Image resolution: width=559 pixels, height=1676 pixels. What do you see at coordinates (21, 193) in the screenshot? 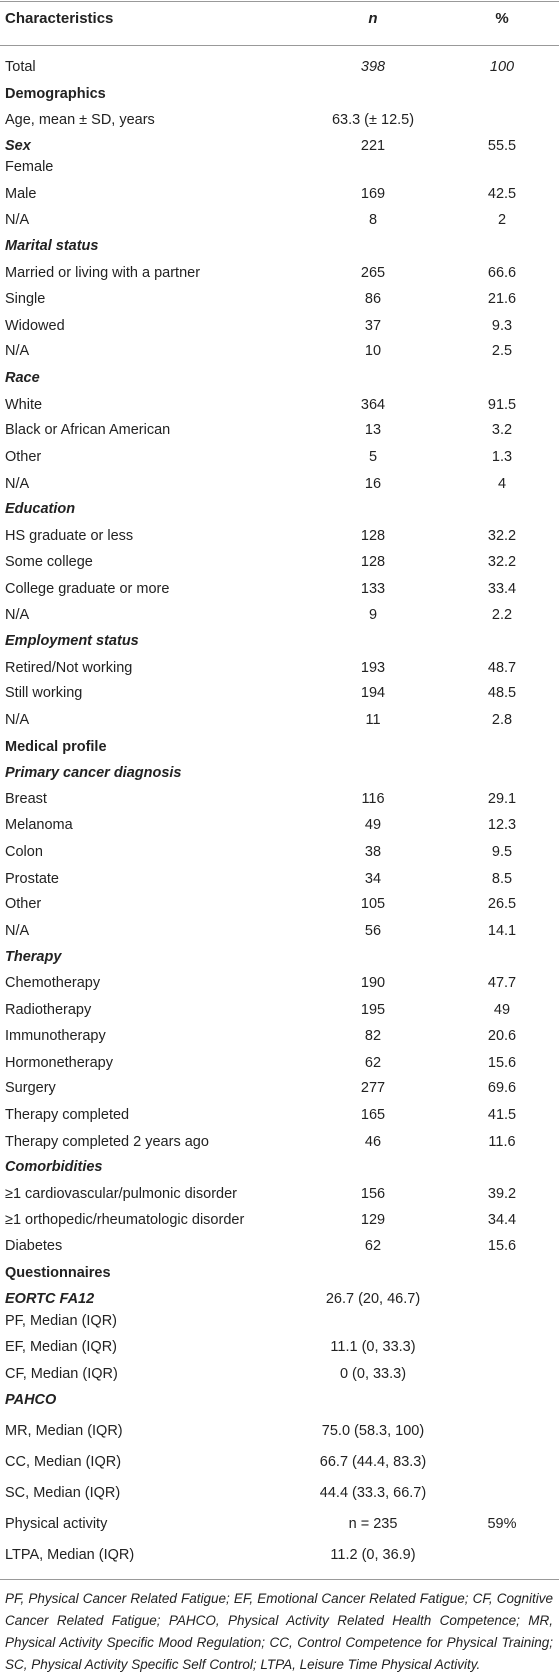
I see `row-label: Male` at bounding box center [21, 193].